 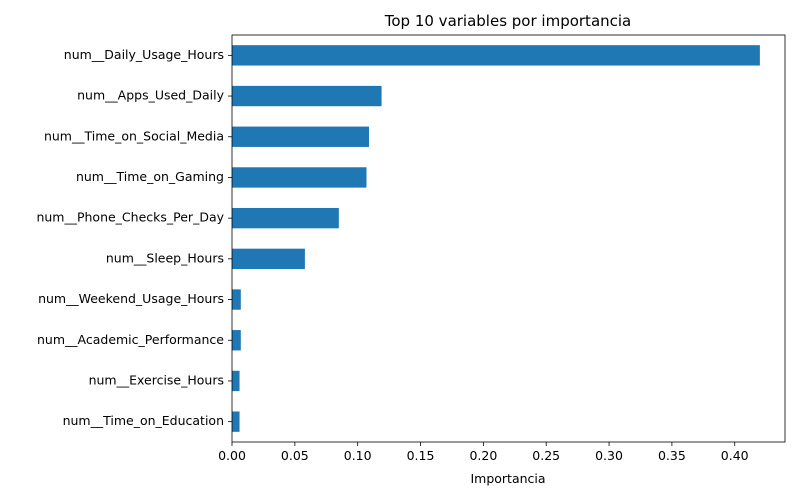 I want to click on x-tick-label: 0.10, so click(x=358, y=455).